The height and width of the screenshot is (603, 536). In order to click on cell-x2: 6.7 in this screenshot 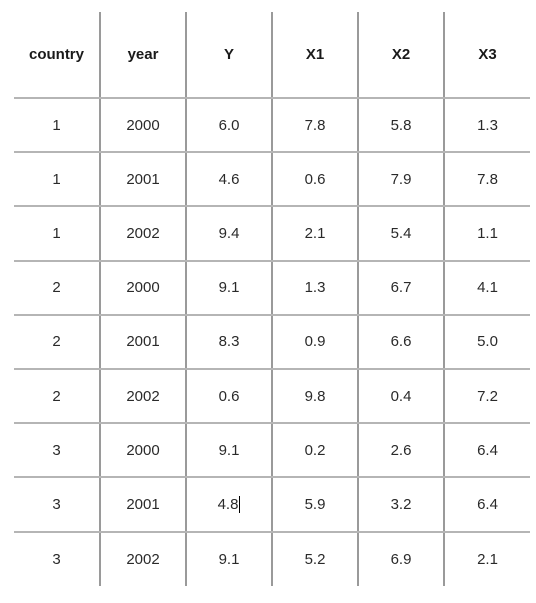, I will do `click(400, 288)`.